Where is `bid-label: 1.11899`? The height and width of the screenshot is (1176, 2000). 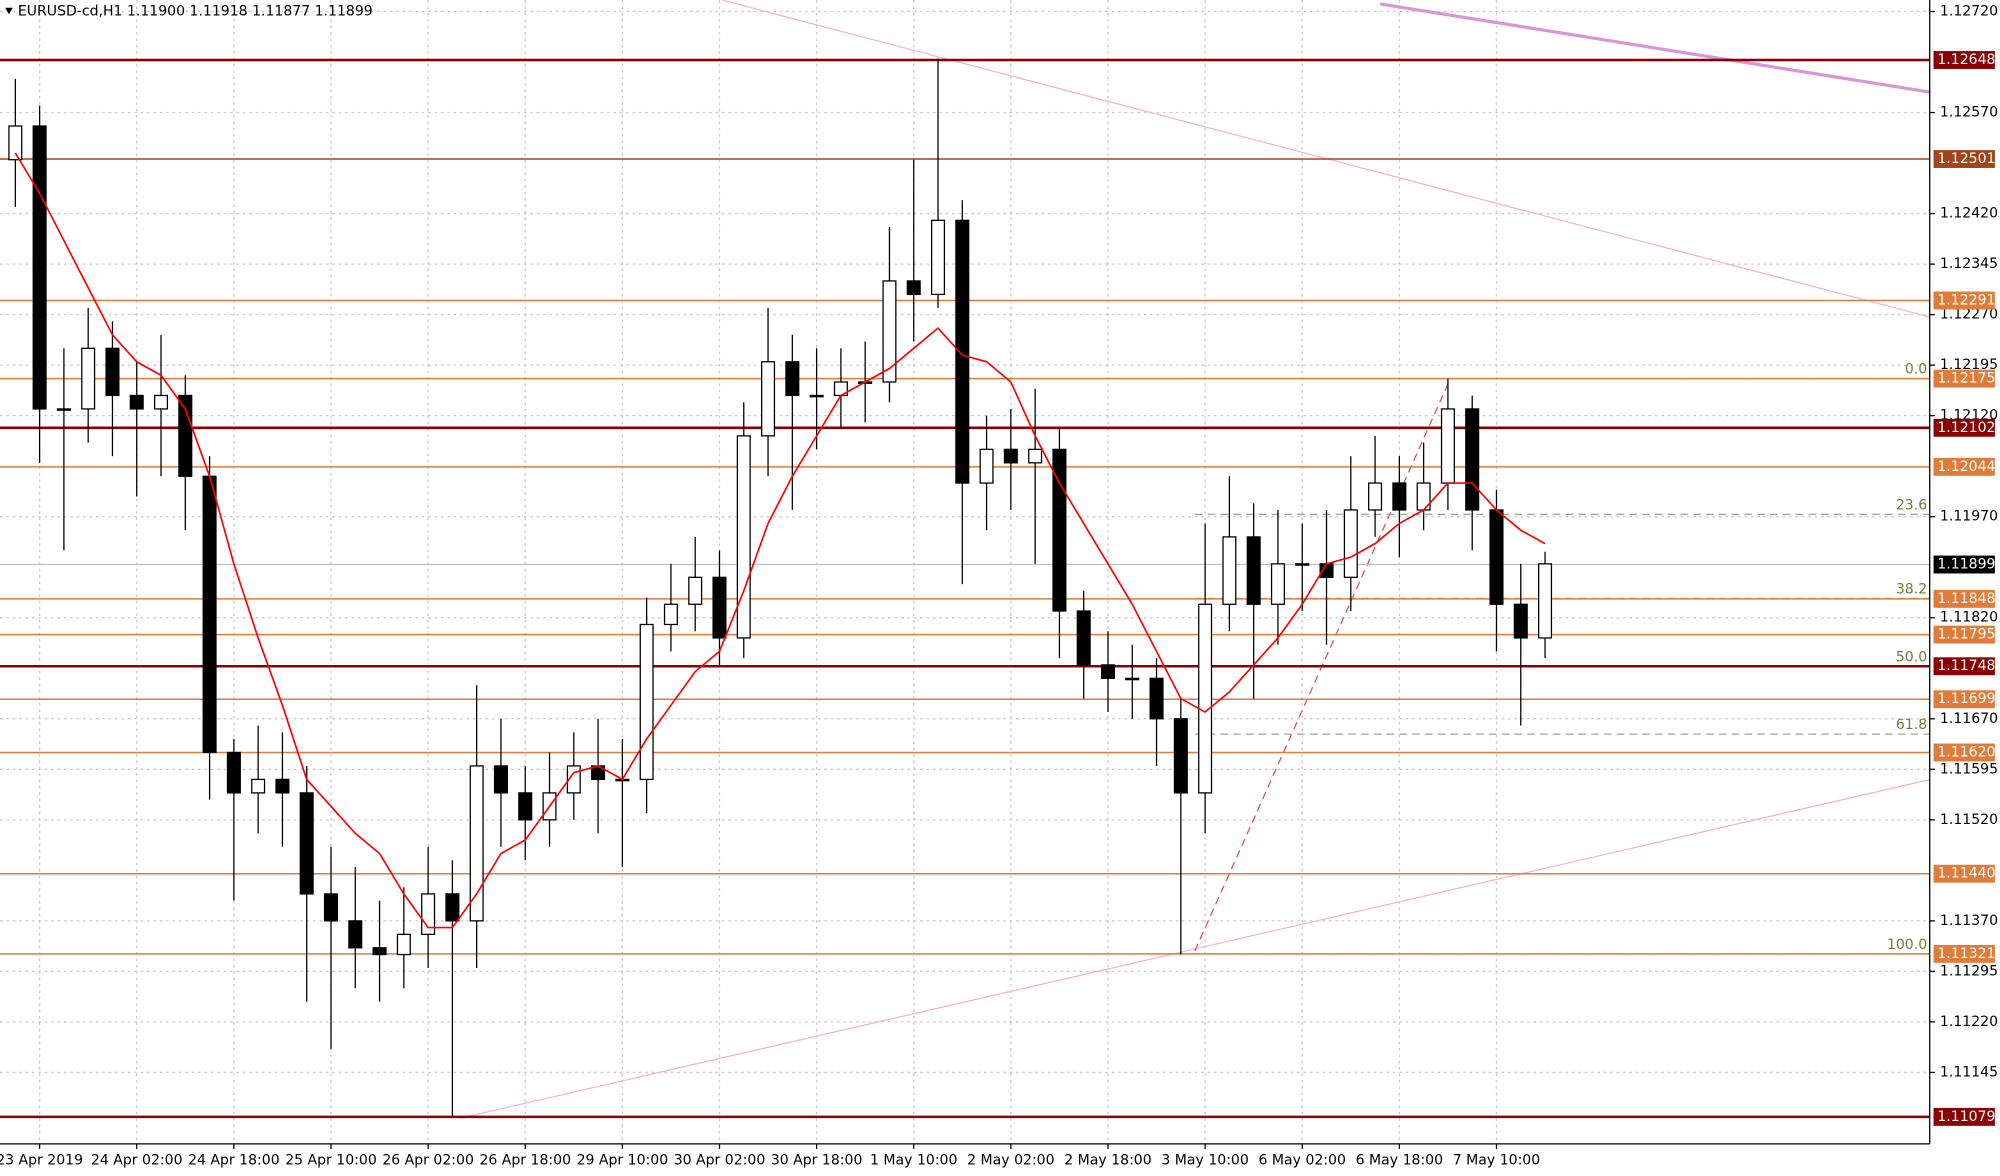 bid-label: 1.11899 is located at coordinates (1966, 565).